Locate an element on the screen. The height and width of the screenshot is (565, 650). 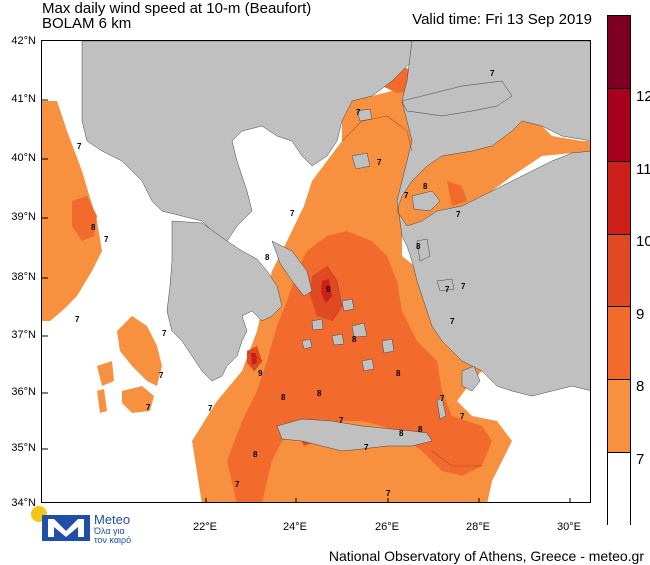
lat-label-40: 40°N is located at coordinates (23, 158).